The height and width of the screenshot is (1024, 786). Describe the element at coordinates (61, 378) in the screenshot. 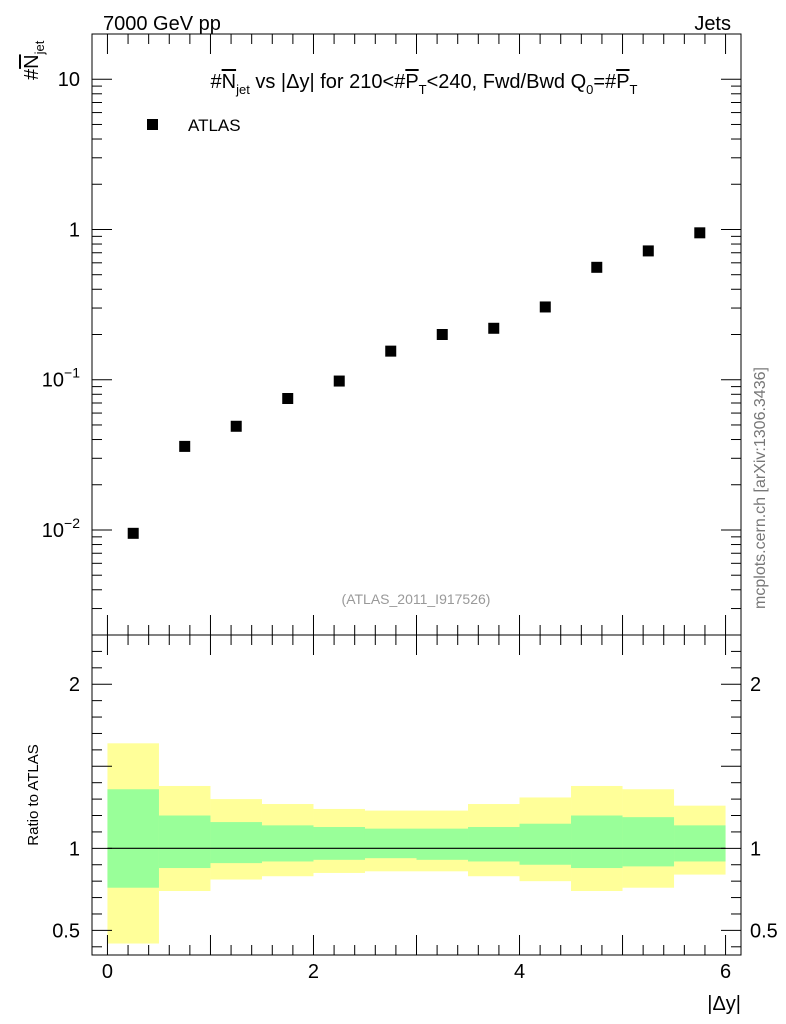

I see `top-y-tick-label: 10⁻¹` at that location.